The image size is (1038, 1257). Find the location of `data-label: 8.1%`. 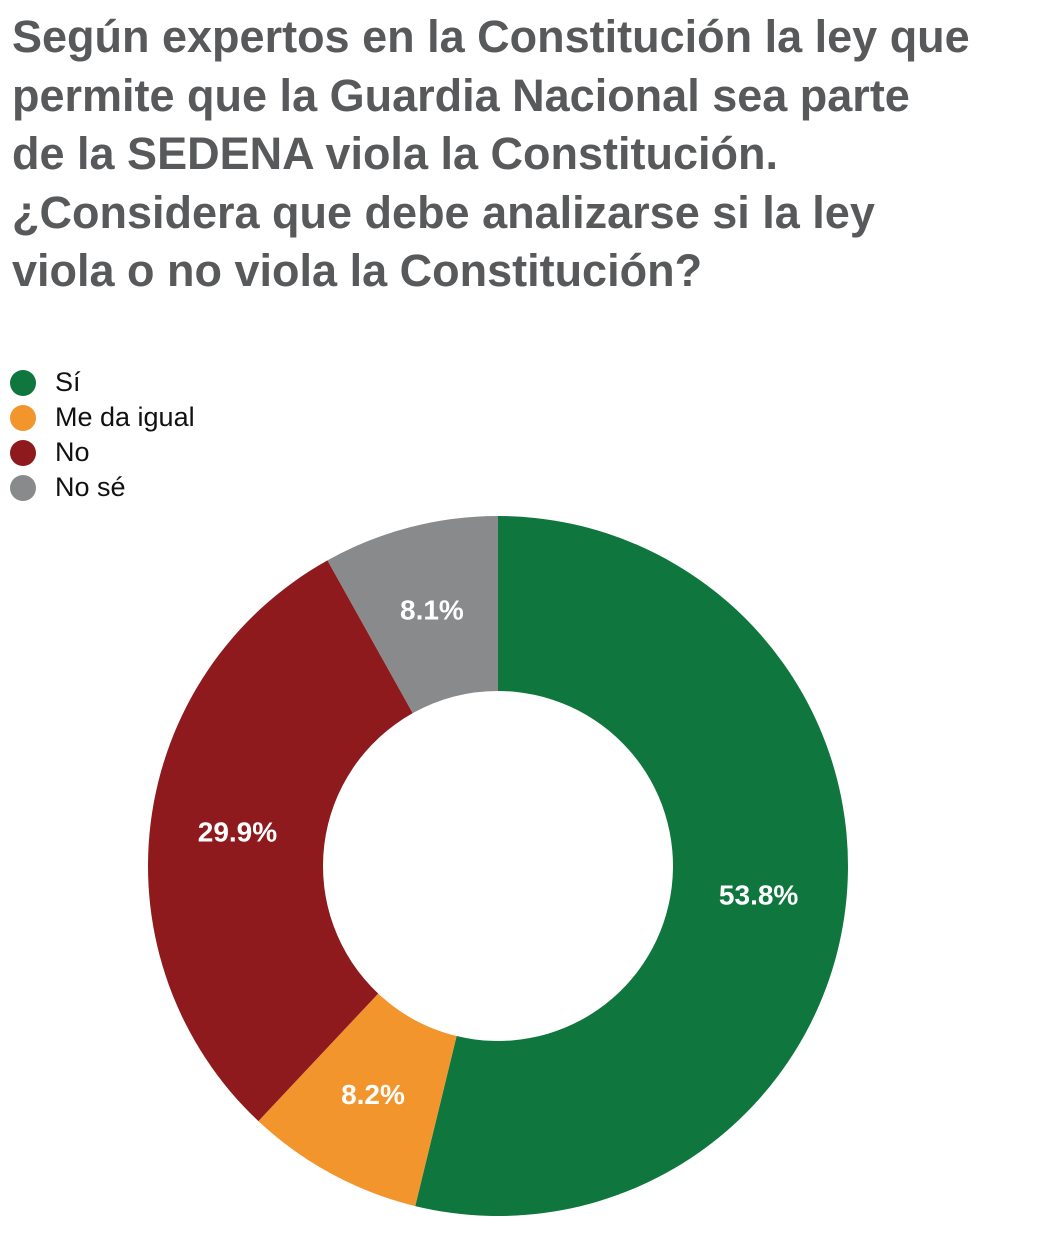

data-label: 8.1% is located at coordinates (432, 609).